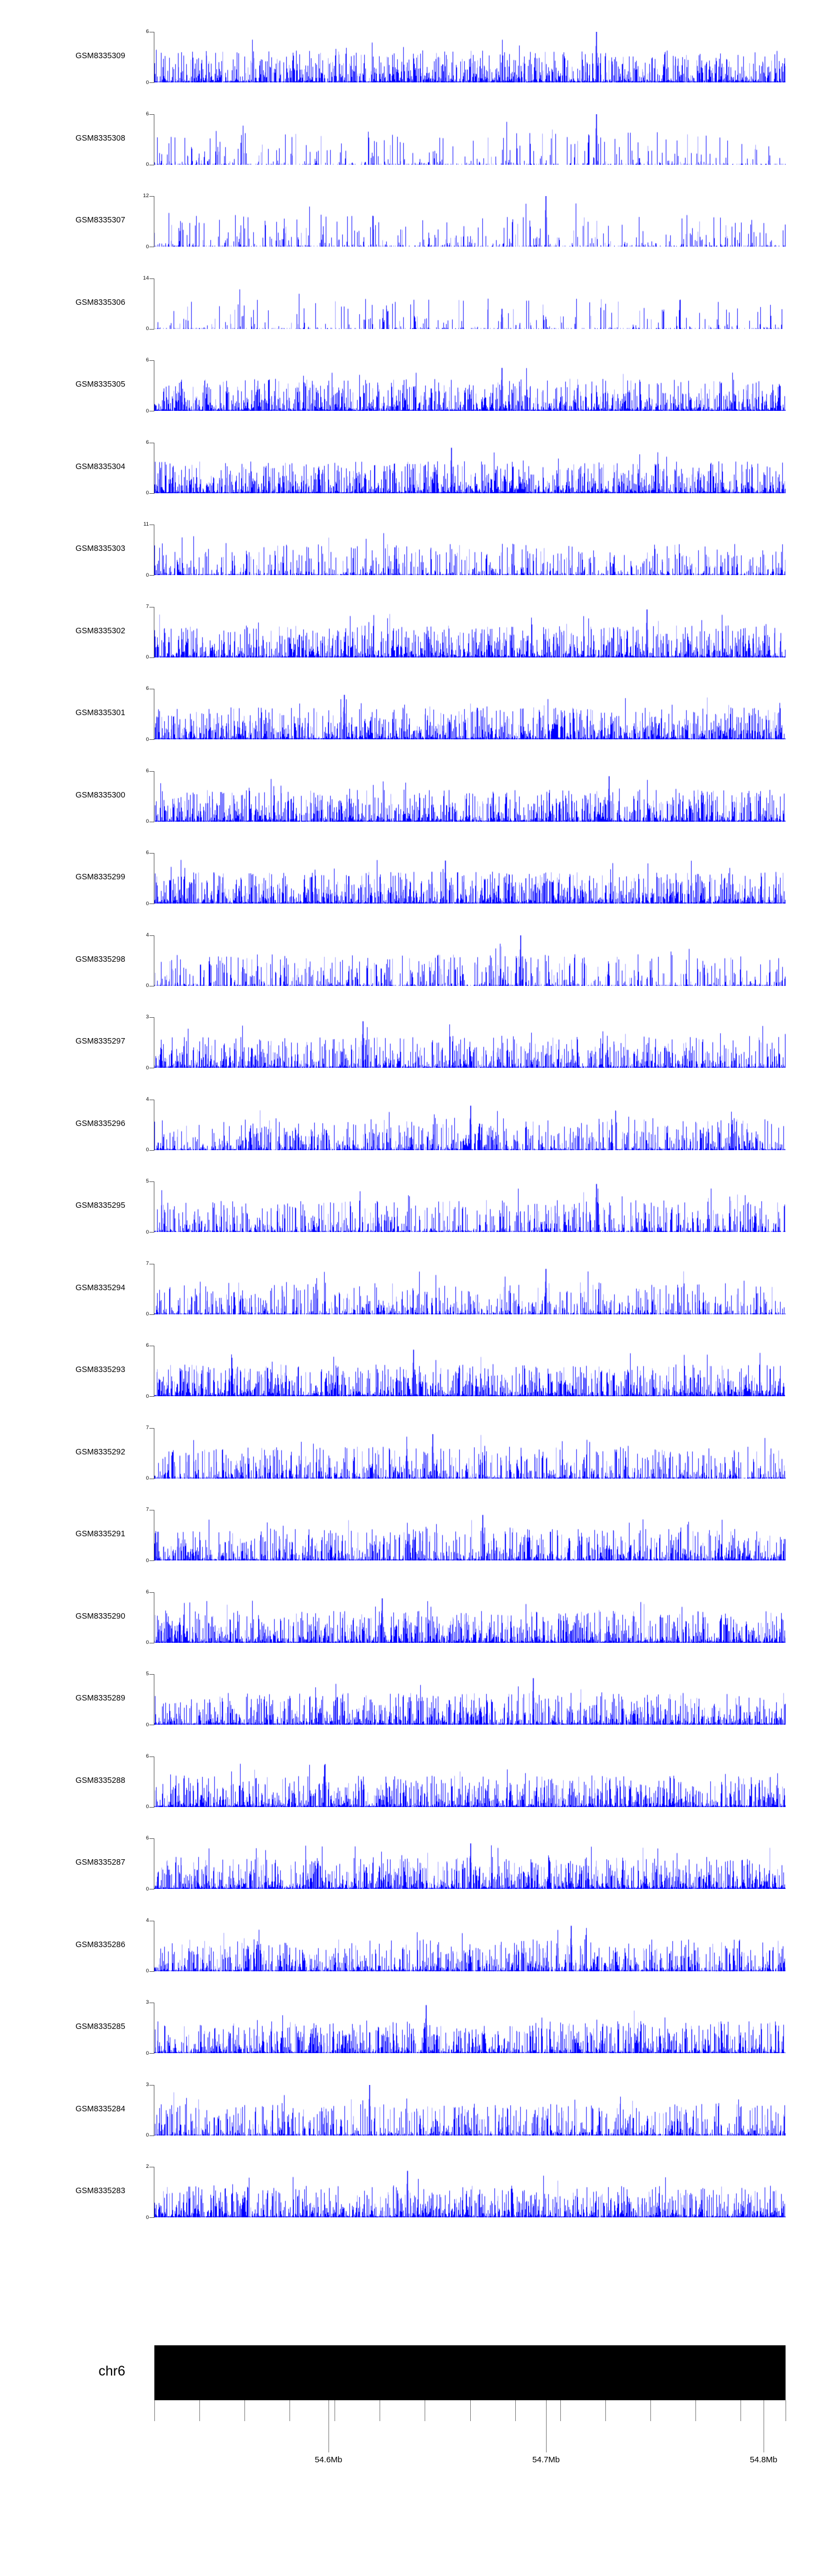 The image size is (824, 2576). What do you see at coordinates (100, 959) in the screenshot?
I see `track-sample-label: GSM8335298` at bounding box center [100, 959].